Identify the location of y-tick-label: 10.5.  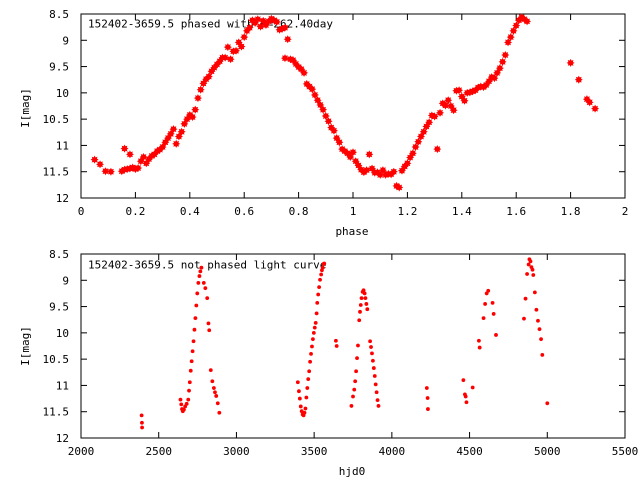
(56, 119).